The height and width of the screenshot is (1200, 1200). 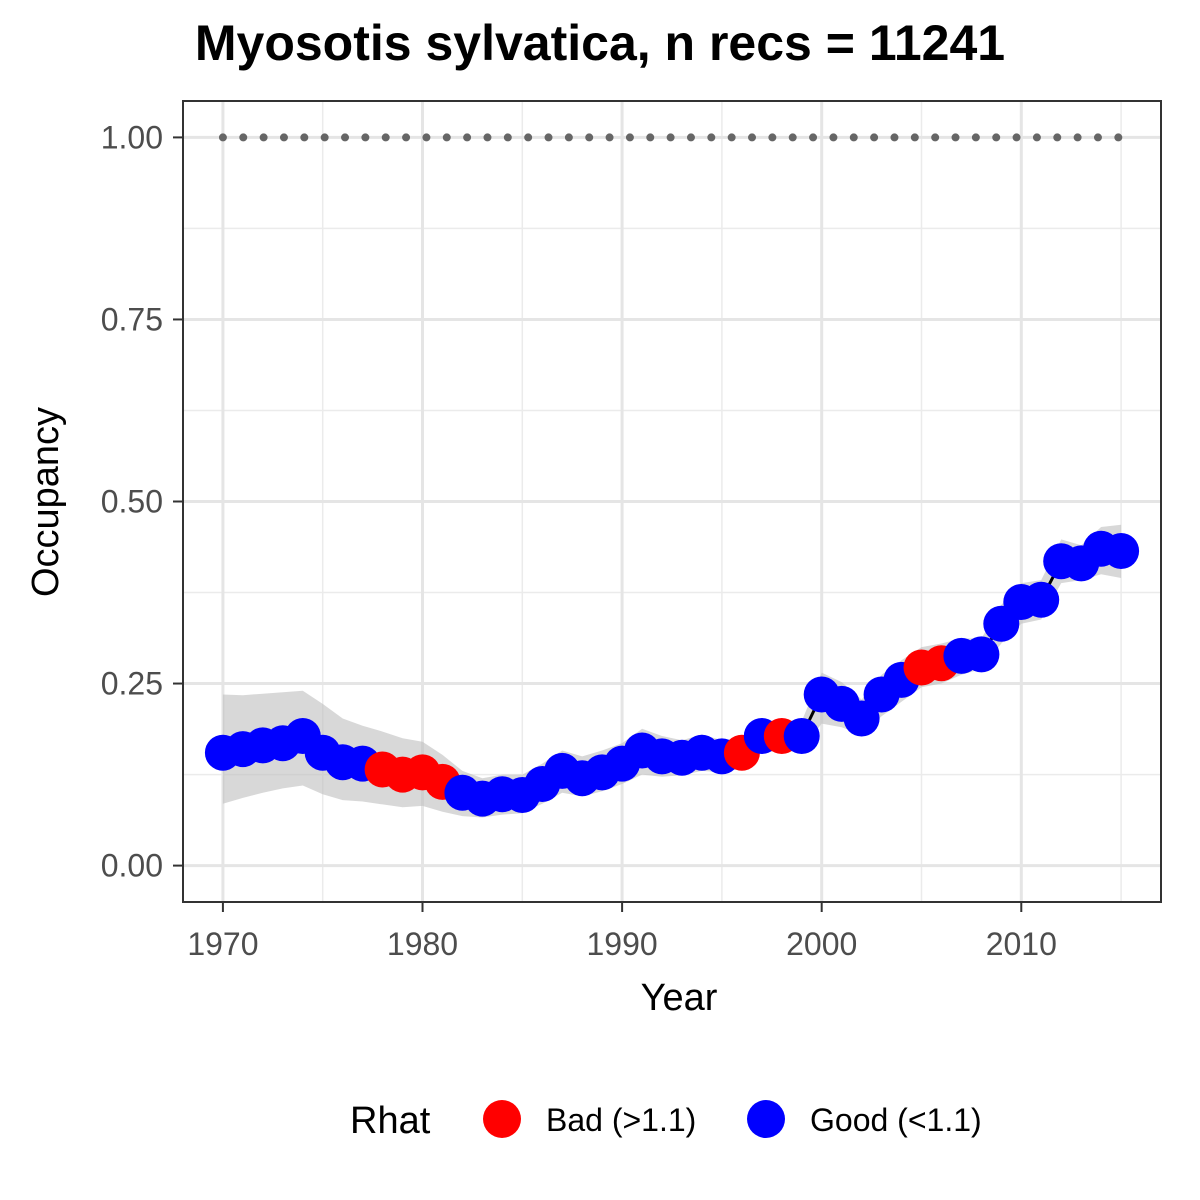 I want to click on x-tick-label: 2000, so click(x=821, y=944).